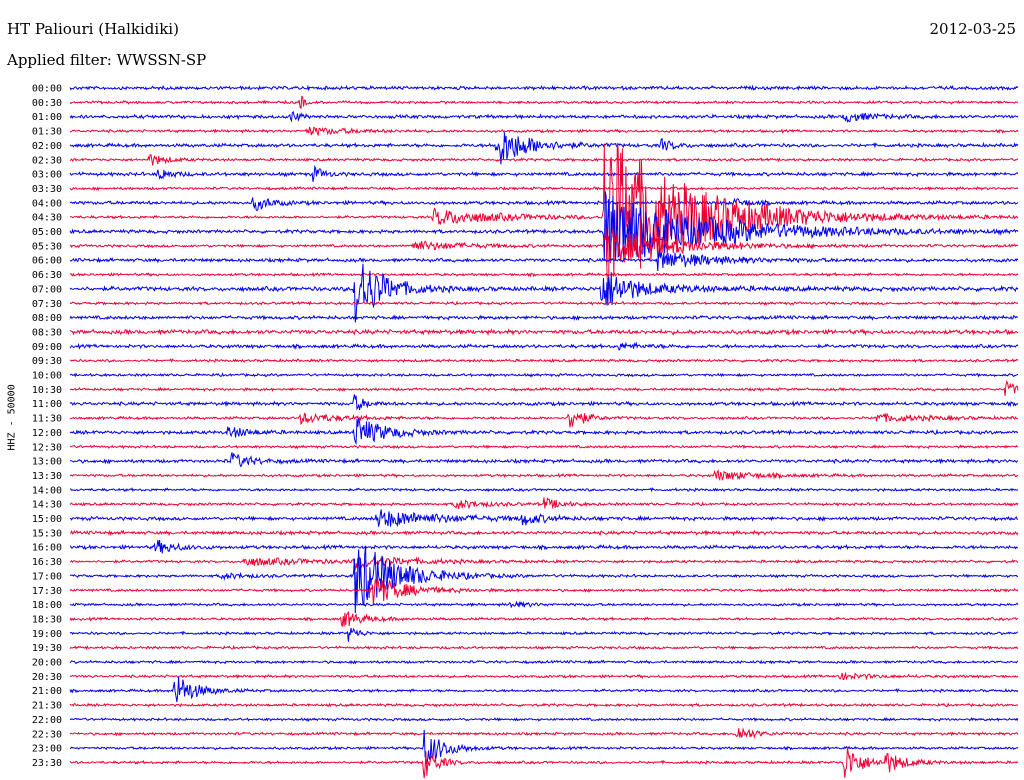  What do you see at coordinates (47, 720) in the screenshot?
I see `row-time-label: 22:00` at bounding box center [47, 720].